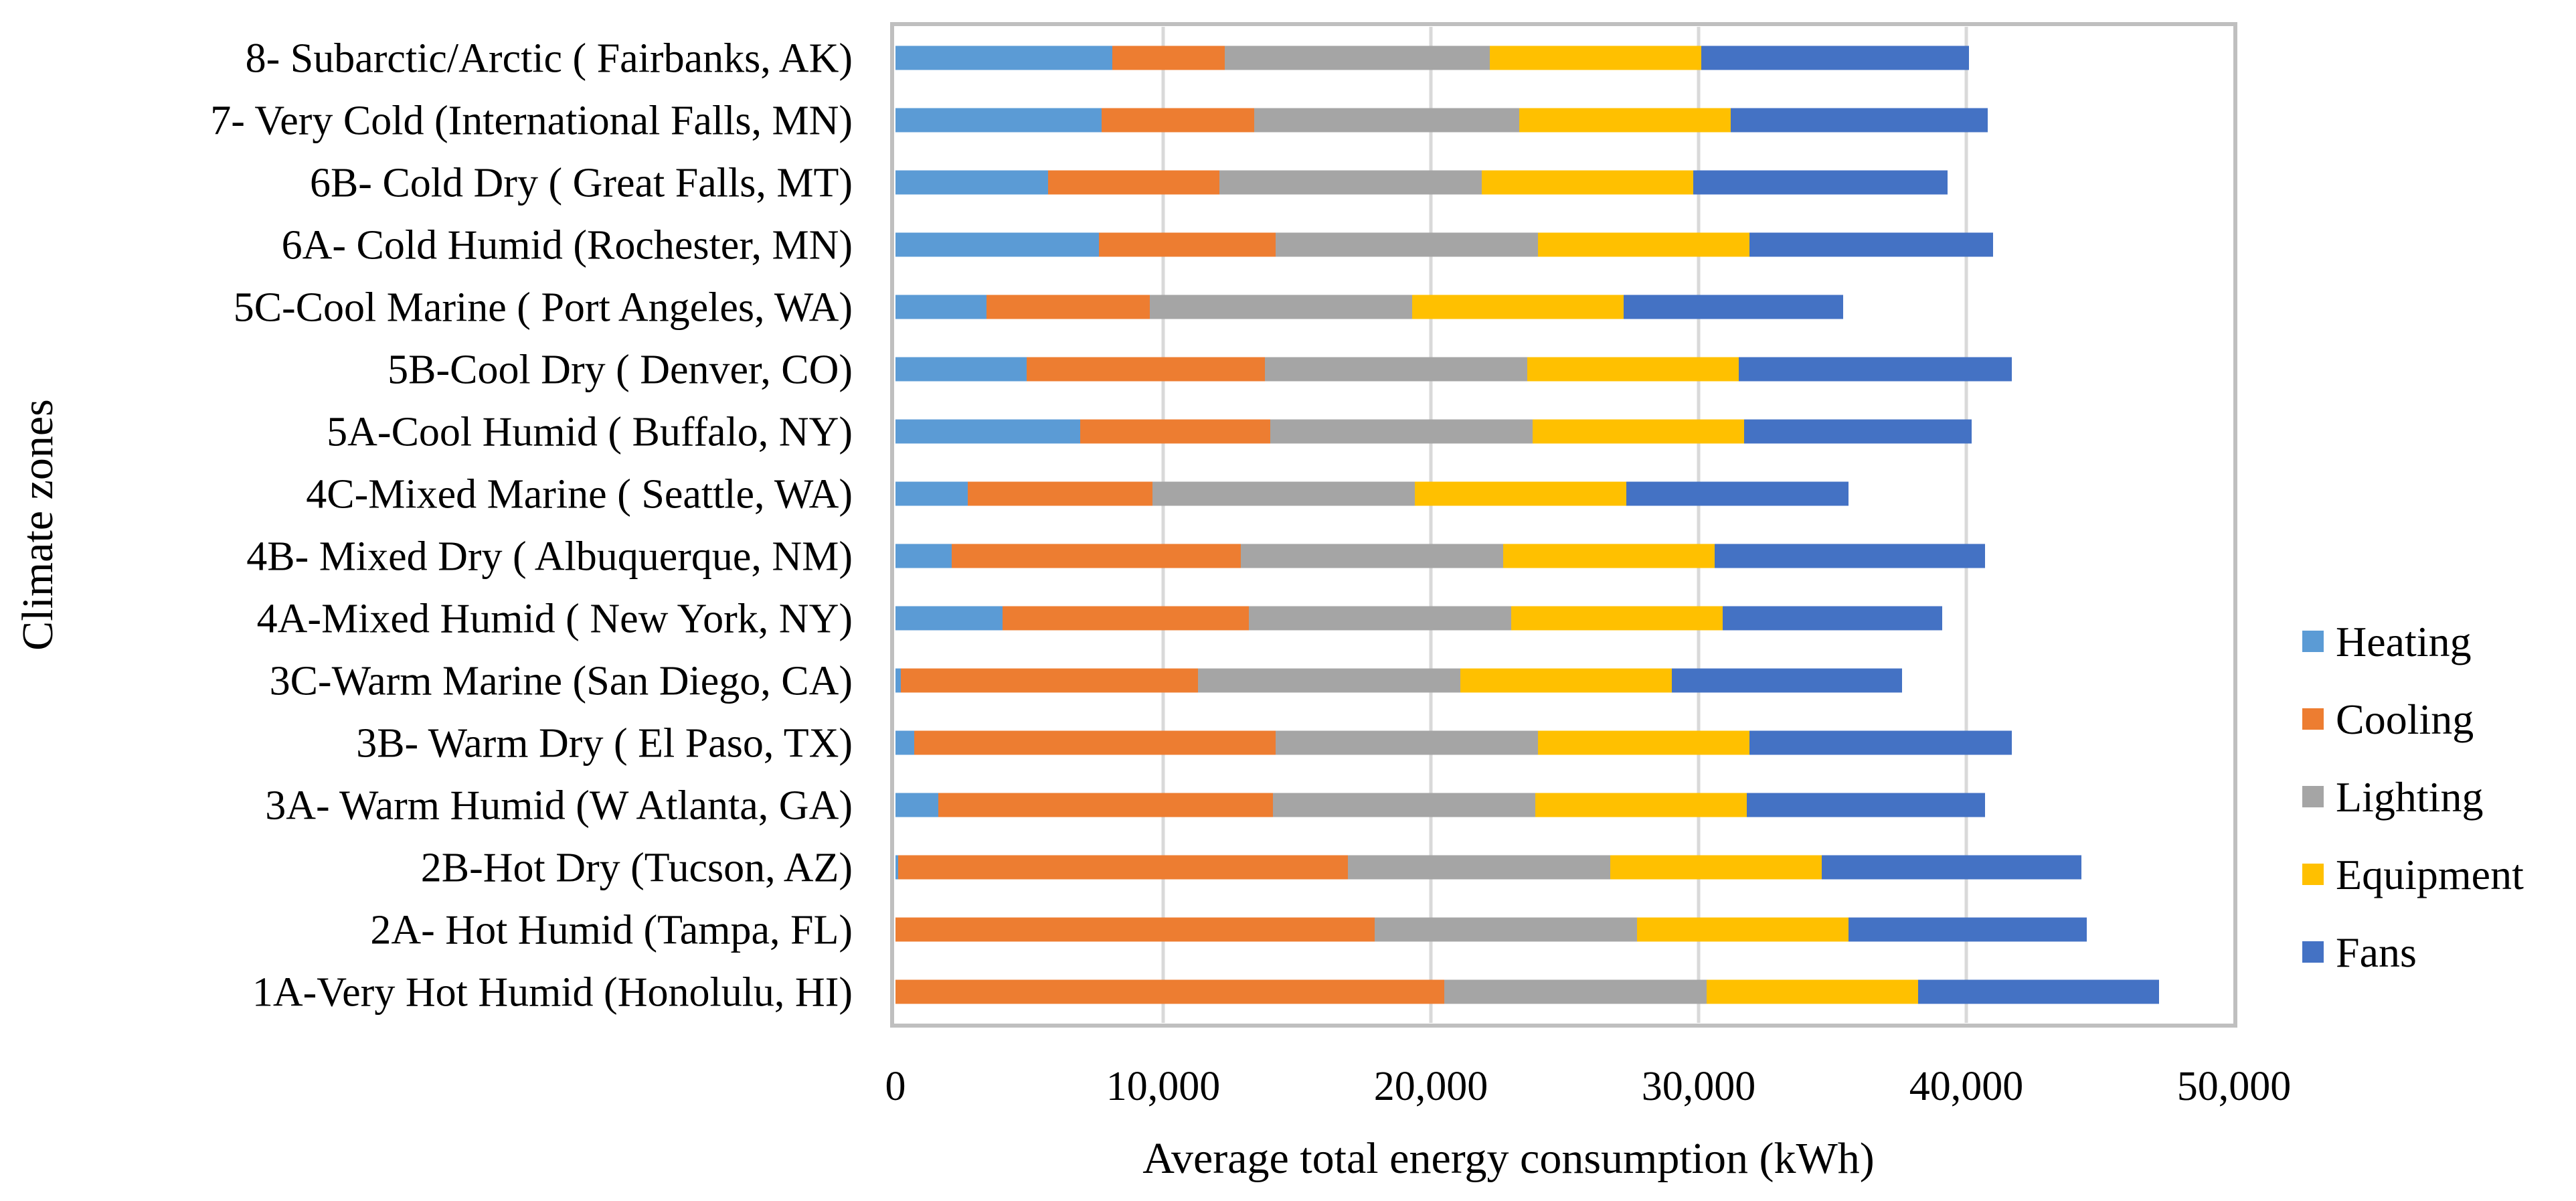 The height and width of the screenshot is (1201, 2576). Describe the element at coordinates (2376, 953) in the screenshot. I see `legend-label: Fans` at that location.